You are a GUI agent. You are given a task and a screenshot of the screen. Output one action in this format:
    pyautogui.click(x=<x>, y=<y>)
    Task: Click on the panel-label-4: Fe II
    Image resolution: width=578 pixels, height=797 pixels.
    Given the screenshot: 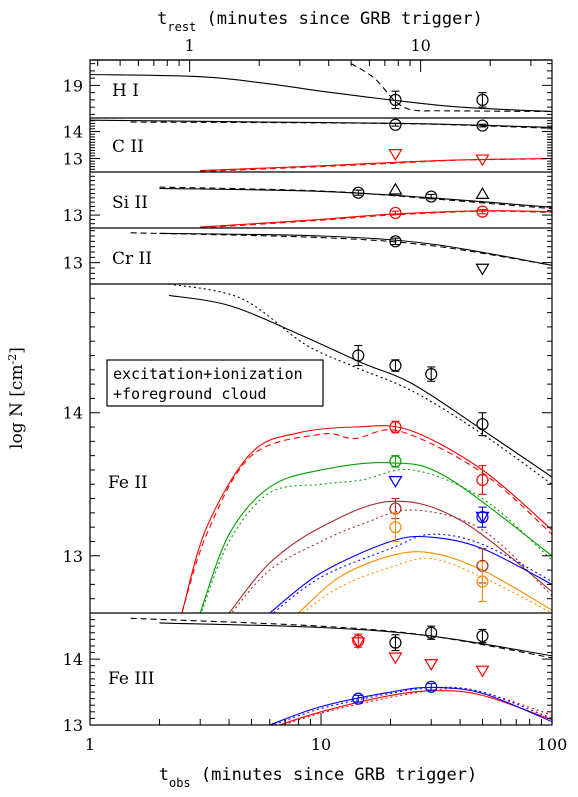 What is the action you would take?
    pyautogui.click(x=128, y=483)
    